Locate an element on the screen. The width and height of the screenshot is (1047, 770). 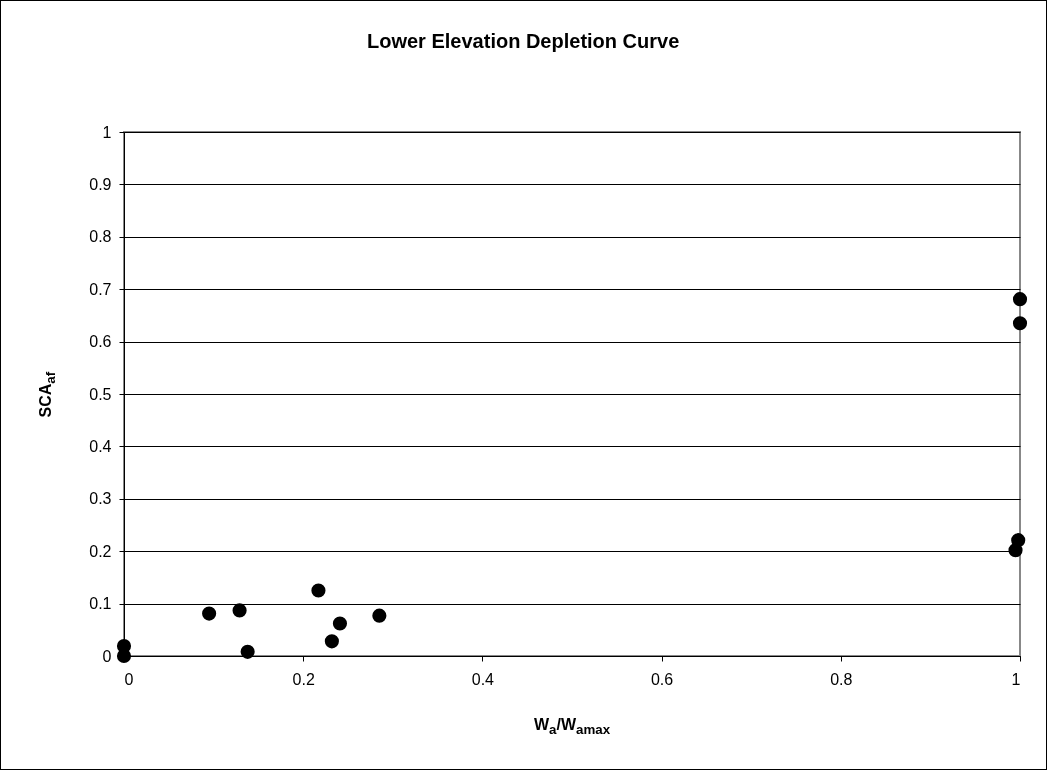
y-tick-label: 0.5 is located at coordinates (100, 394).